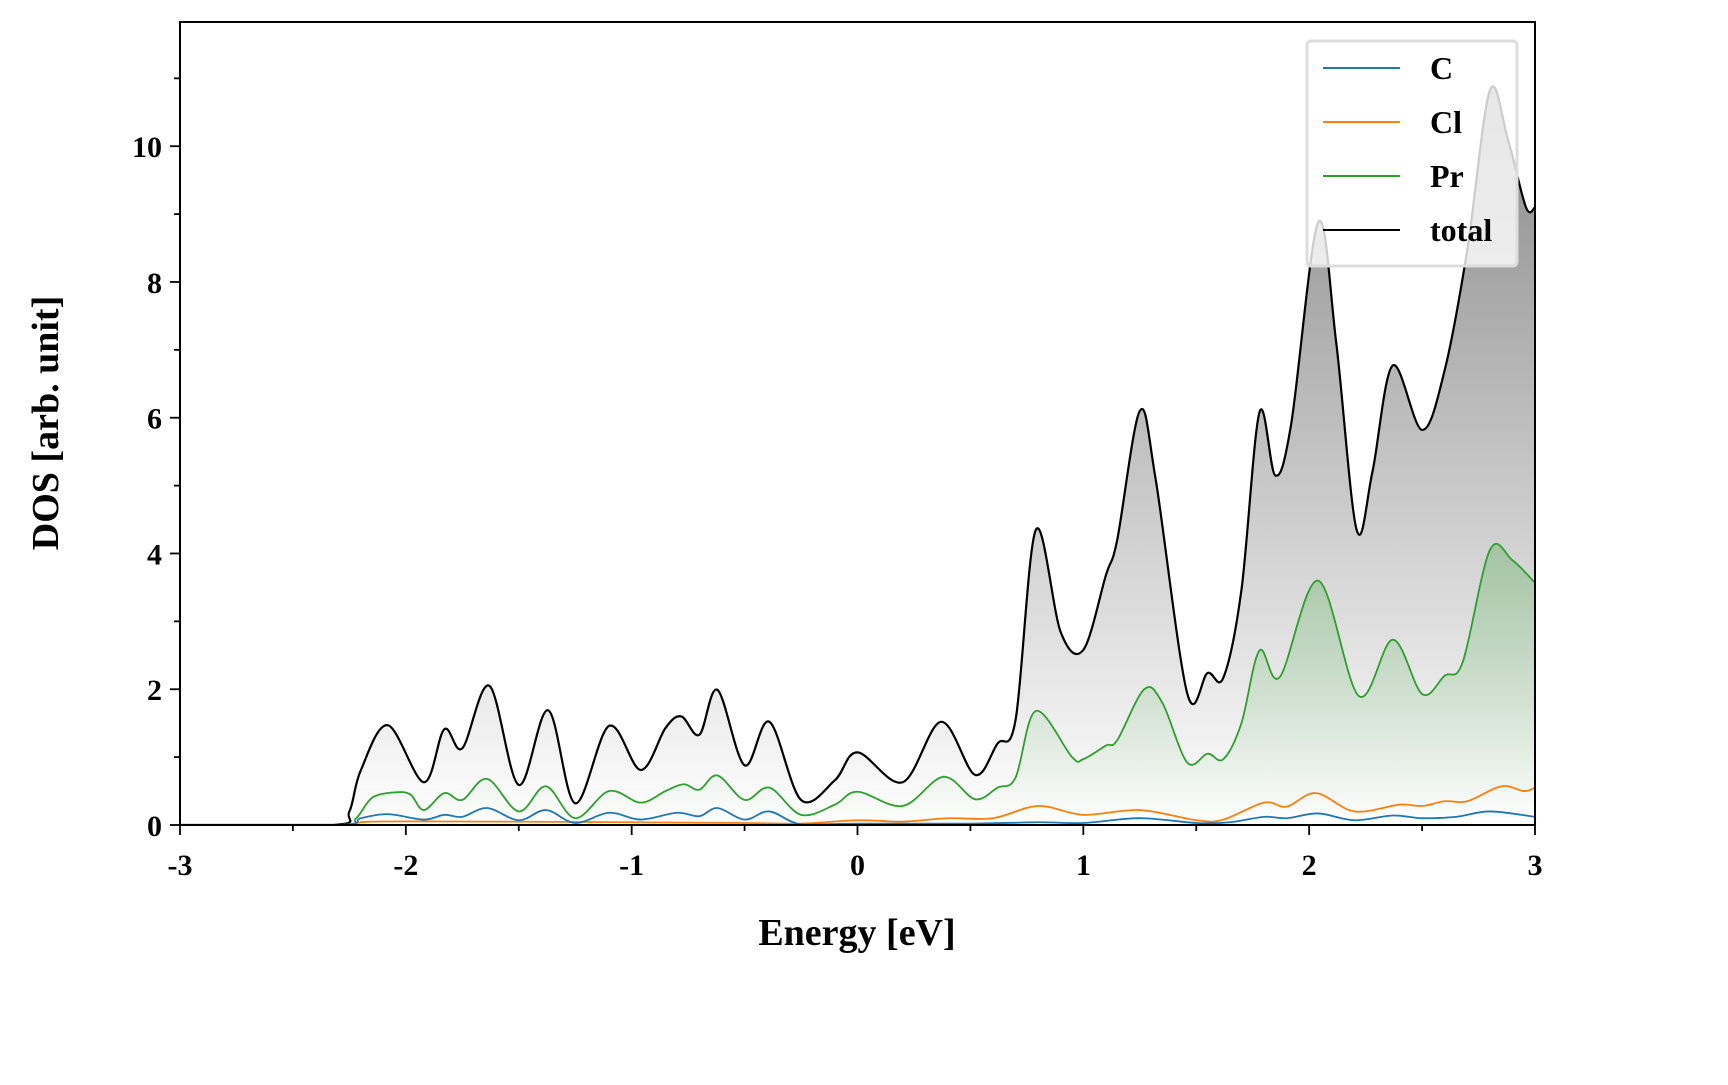 The height and width of the screenshot is (1085, 1728). Describe the element at coordinates (1446, 122) in the screenshot. I see `legend-label: Cl` at that location.